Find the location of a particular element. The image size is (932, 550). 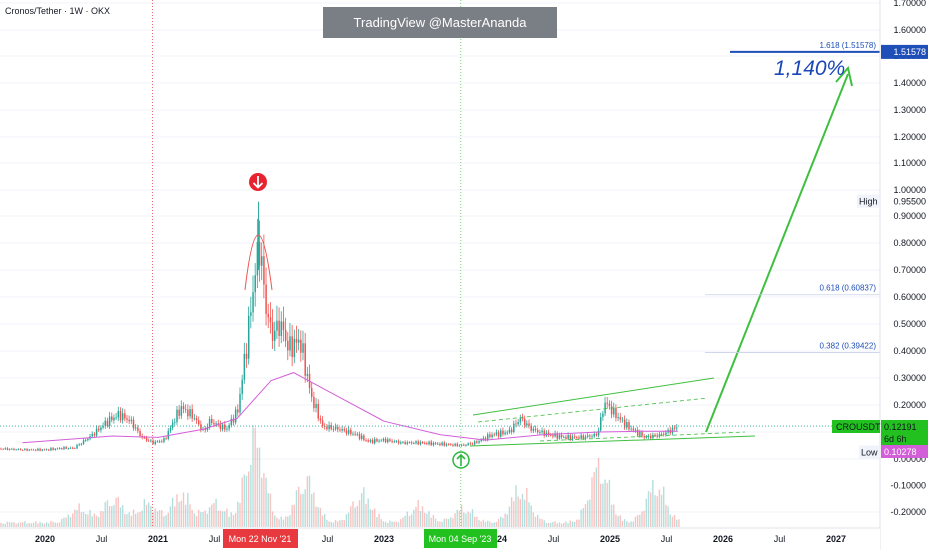

price-axis is located at coordinates (906, 275).